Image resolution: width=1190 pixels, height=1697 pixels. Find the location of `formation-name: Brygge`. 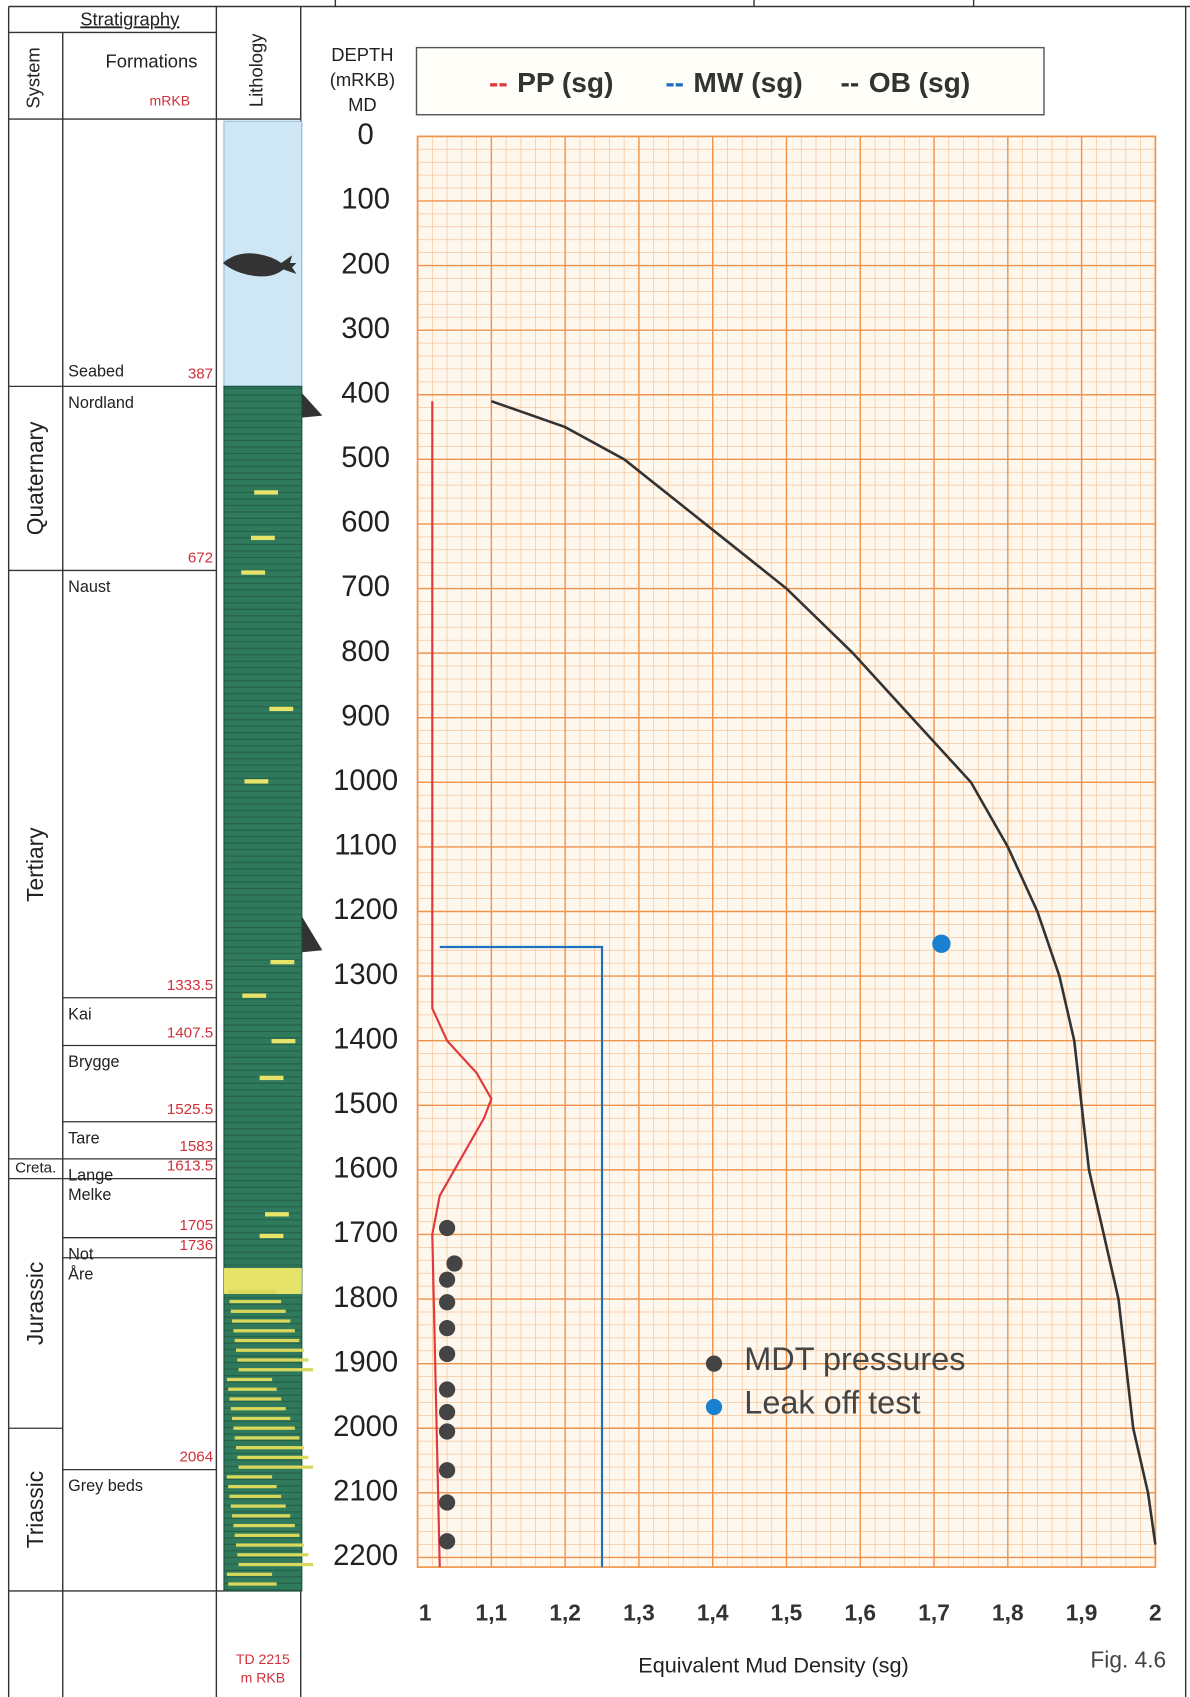

formation-name: Brygge is located at coordinates (93, 1062).